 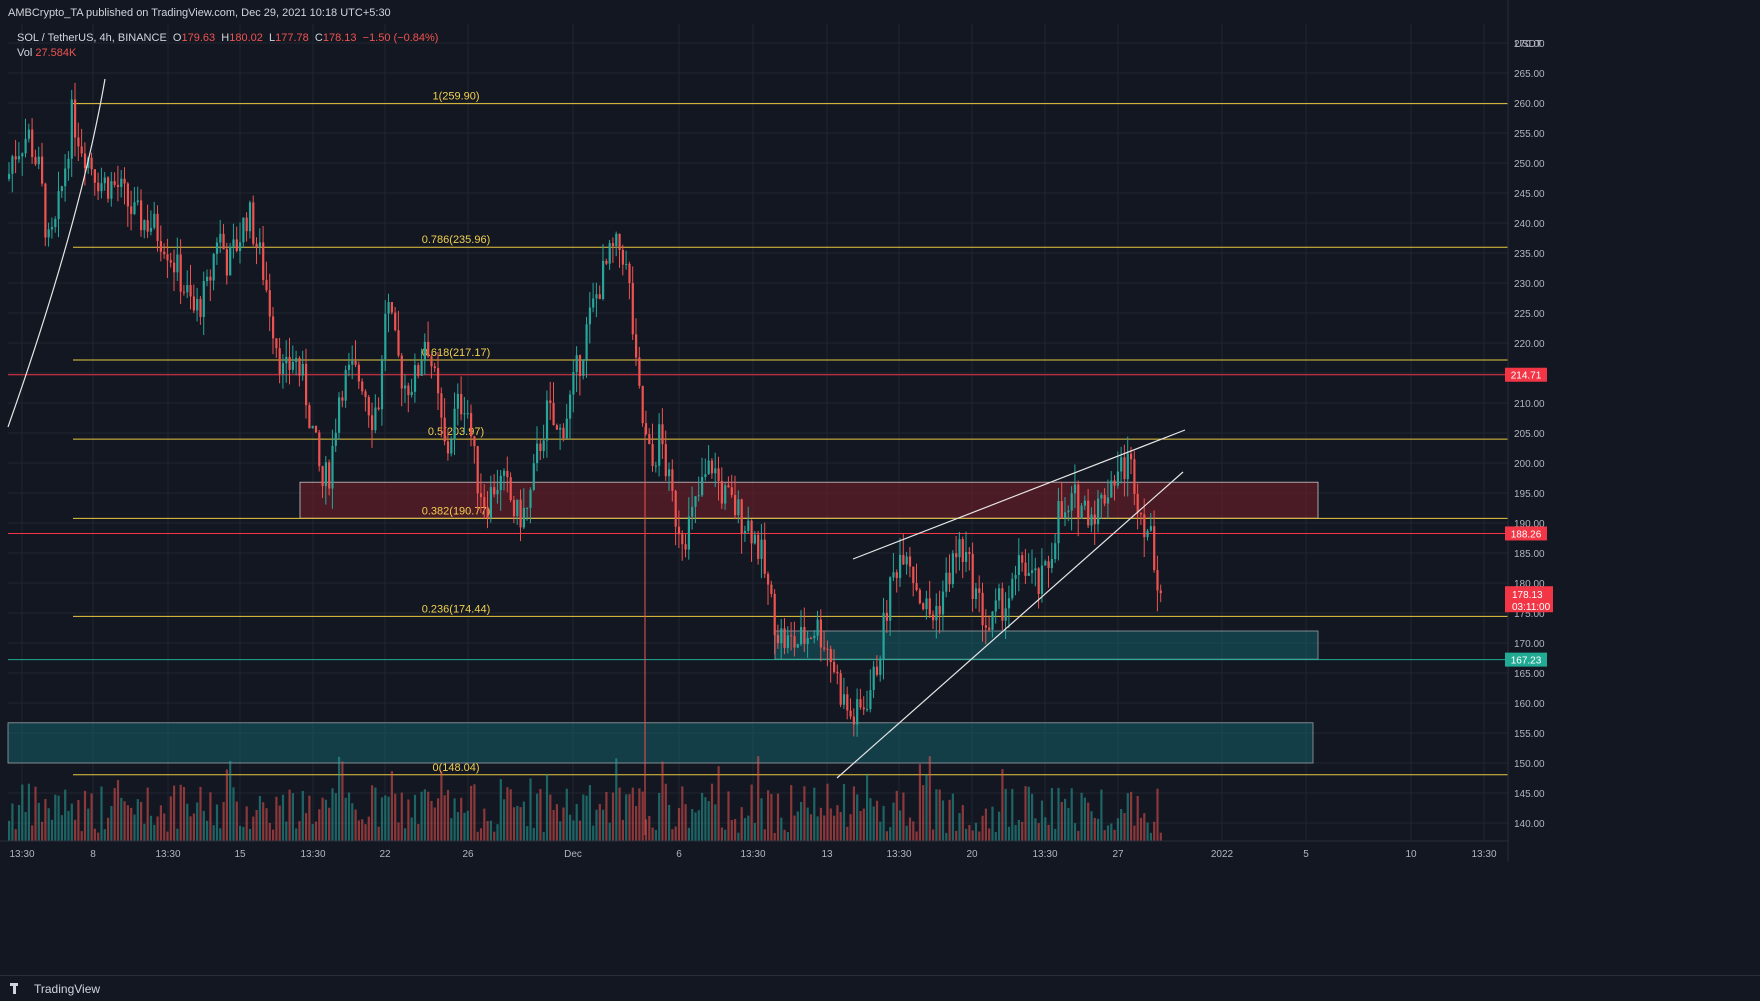 What do you see at coordinates (1527, 595) in the screenshot?
I see `current-price-label: 178.13` at bounding box center [1527, 595].